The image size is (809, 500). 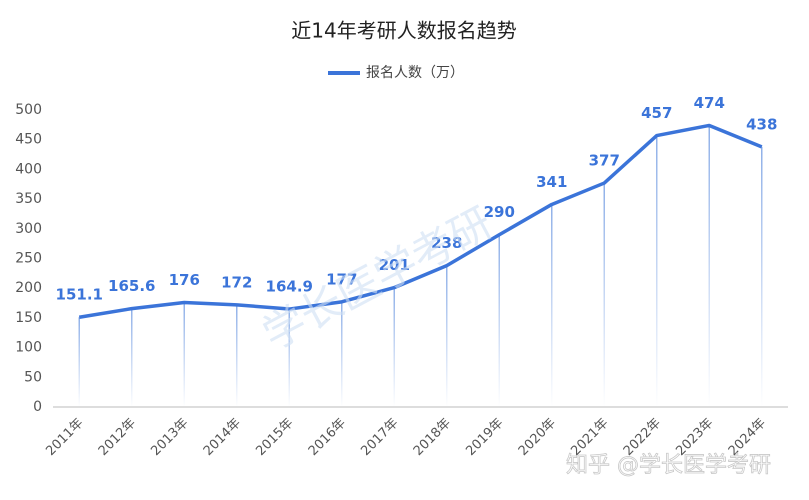 What do you see at coordinates (604, 161) in the screenshot?
I see `data-label: 377` at bounding box center [604, 161].